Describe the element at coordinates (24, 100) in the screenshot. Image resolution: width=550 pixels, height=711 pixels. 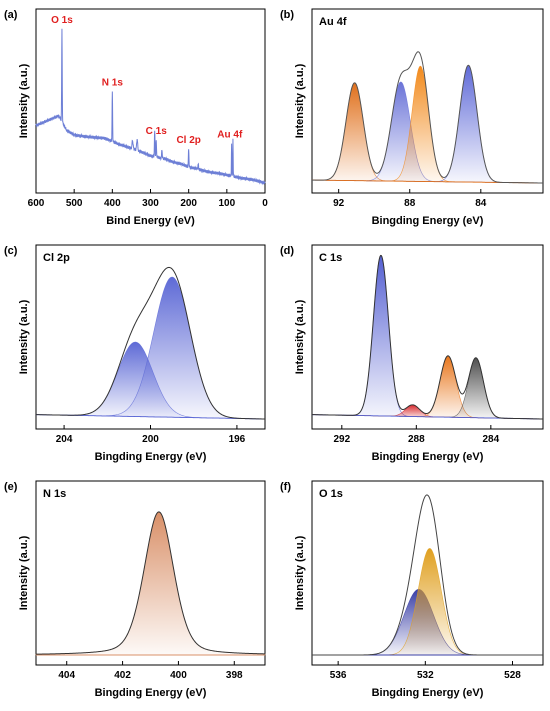
I see `panel-a-ylabel: Intensity (a.u.)` at that location.